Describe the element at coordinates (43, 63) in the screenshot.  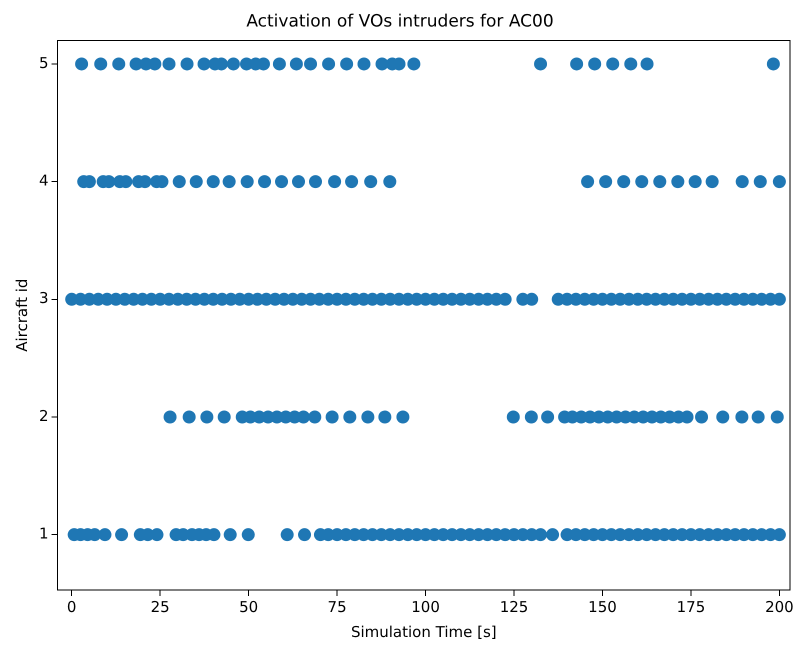
I see `y-tick-label: 5` at that location.